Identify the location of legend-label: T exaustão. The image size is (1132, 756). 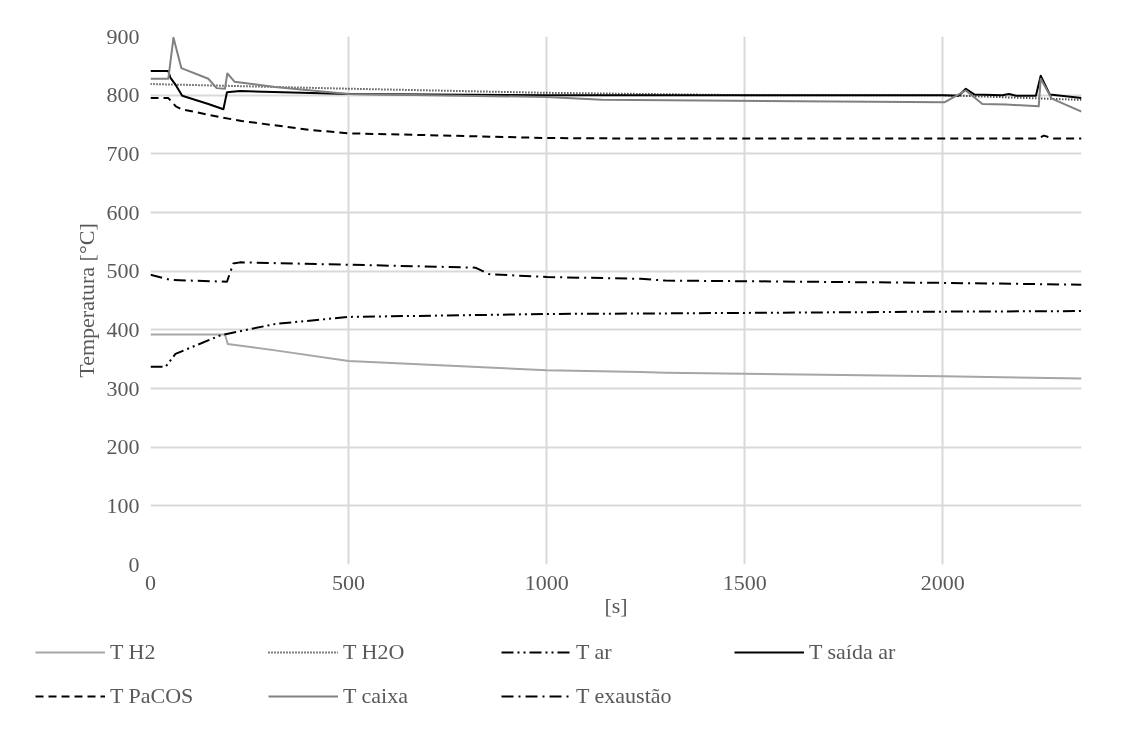
(624, 696).